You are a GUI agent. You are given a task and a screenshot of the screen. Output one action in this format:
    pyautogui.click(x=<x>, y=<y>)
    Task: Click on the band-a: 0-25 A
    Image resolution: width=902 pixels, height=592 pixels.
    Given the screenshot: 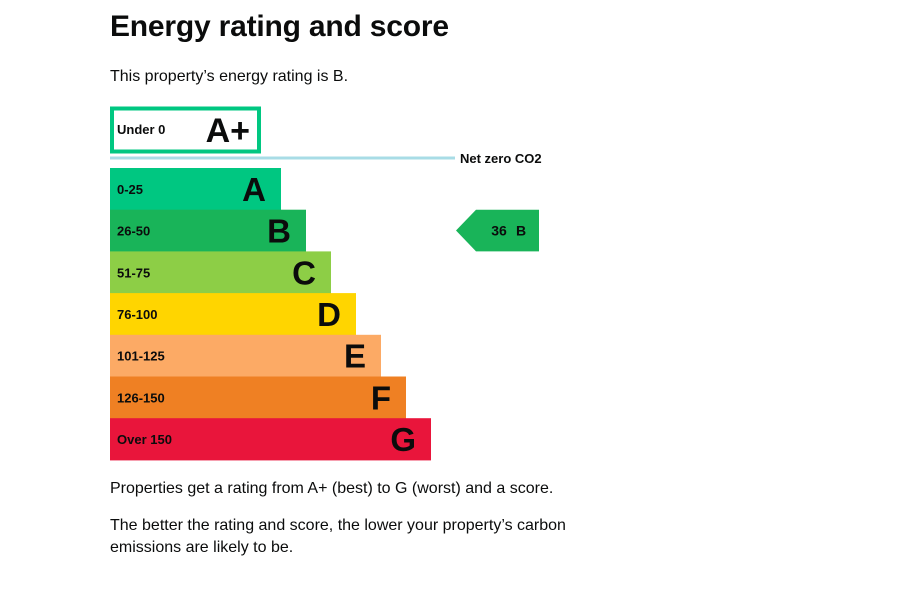 What is the action you would take?
    pyautogui.click(x=195, y=189)
    